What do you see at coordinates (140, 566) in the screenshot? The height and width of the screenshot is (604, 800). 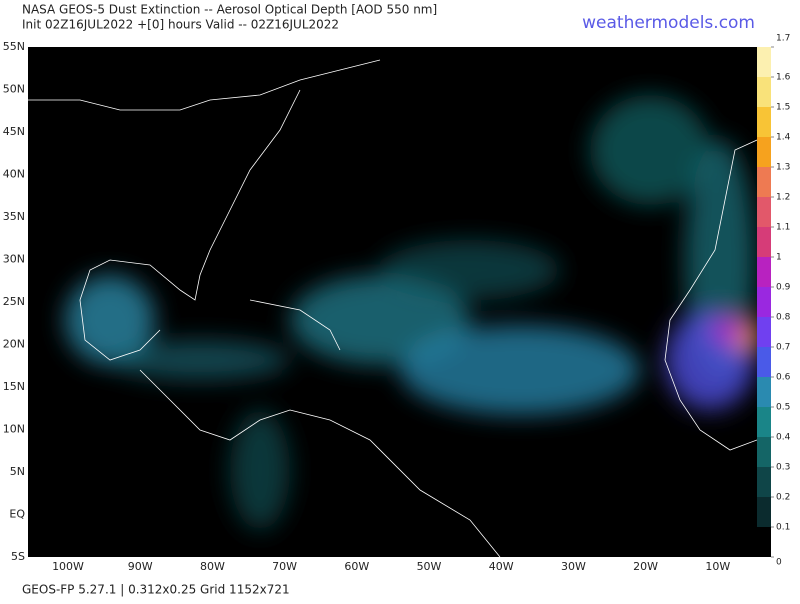 I see `lon-label: 90W` at bounding box center [140, 566].